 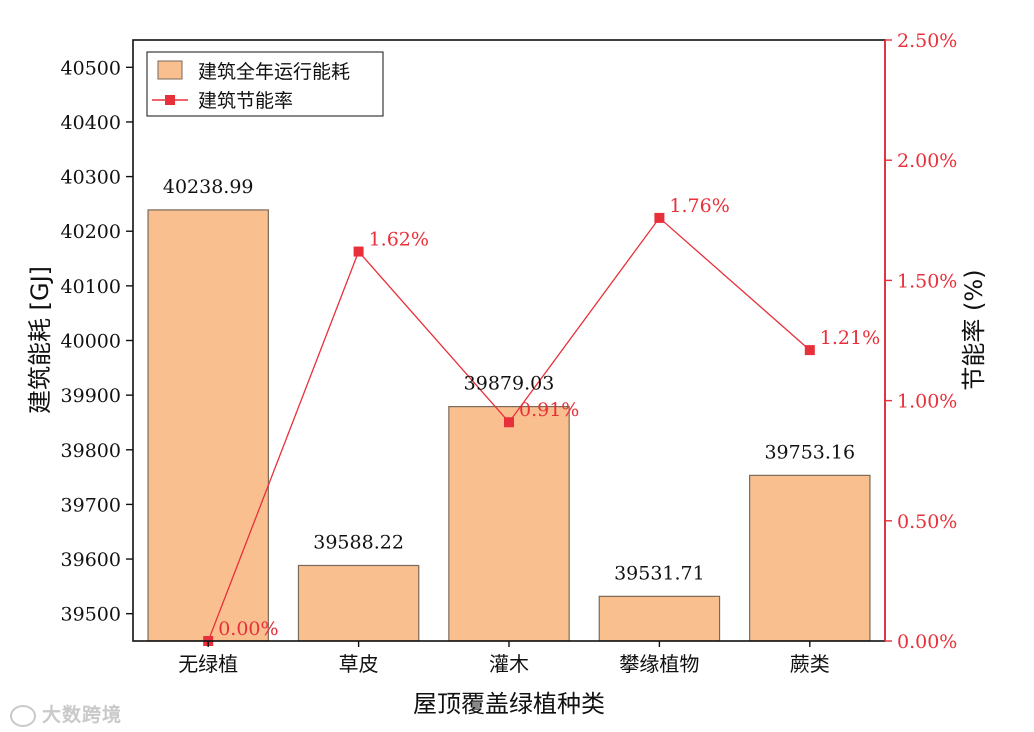 What do you see at coordinates (208, 664) in the screenshot?
I see `x-tick-label: 无绿植` at bounding box center [208, 664].